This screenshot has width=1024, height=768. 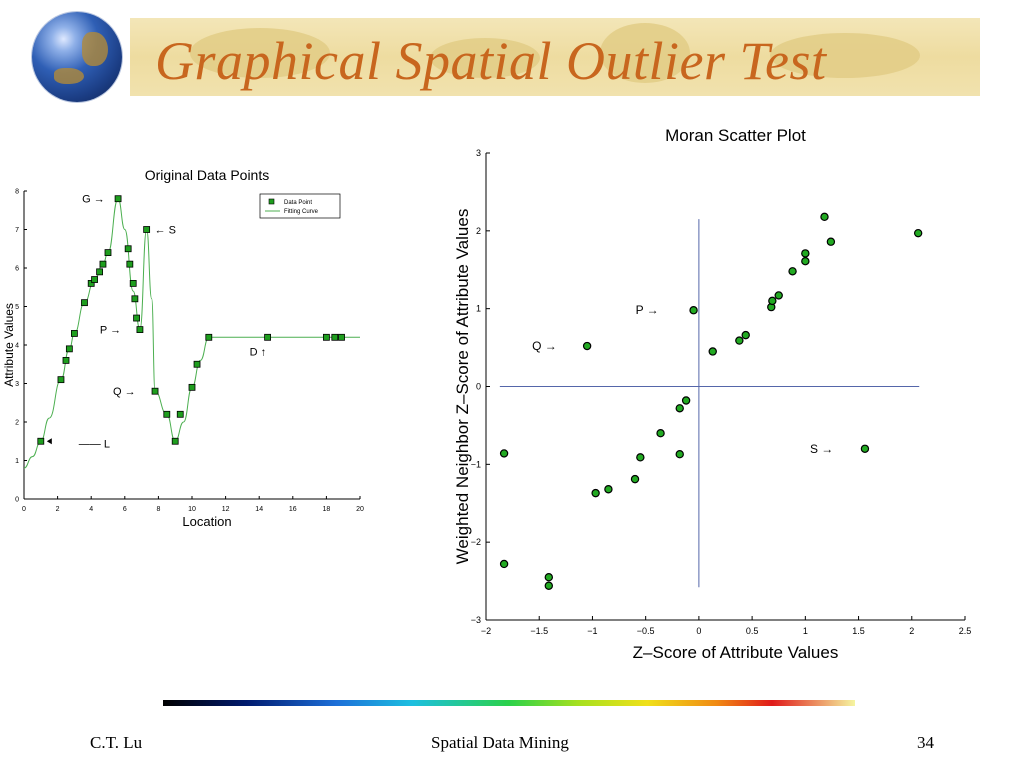 I want to click on annotation-s: ← S, so click(x=165, y=231).